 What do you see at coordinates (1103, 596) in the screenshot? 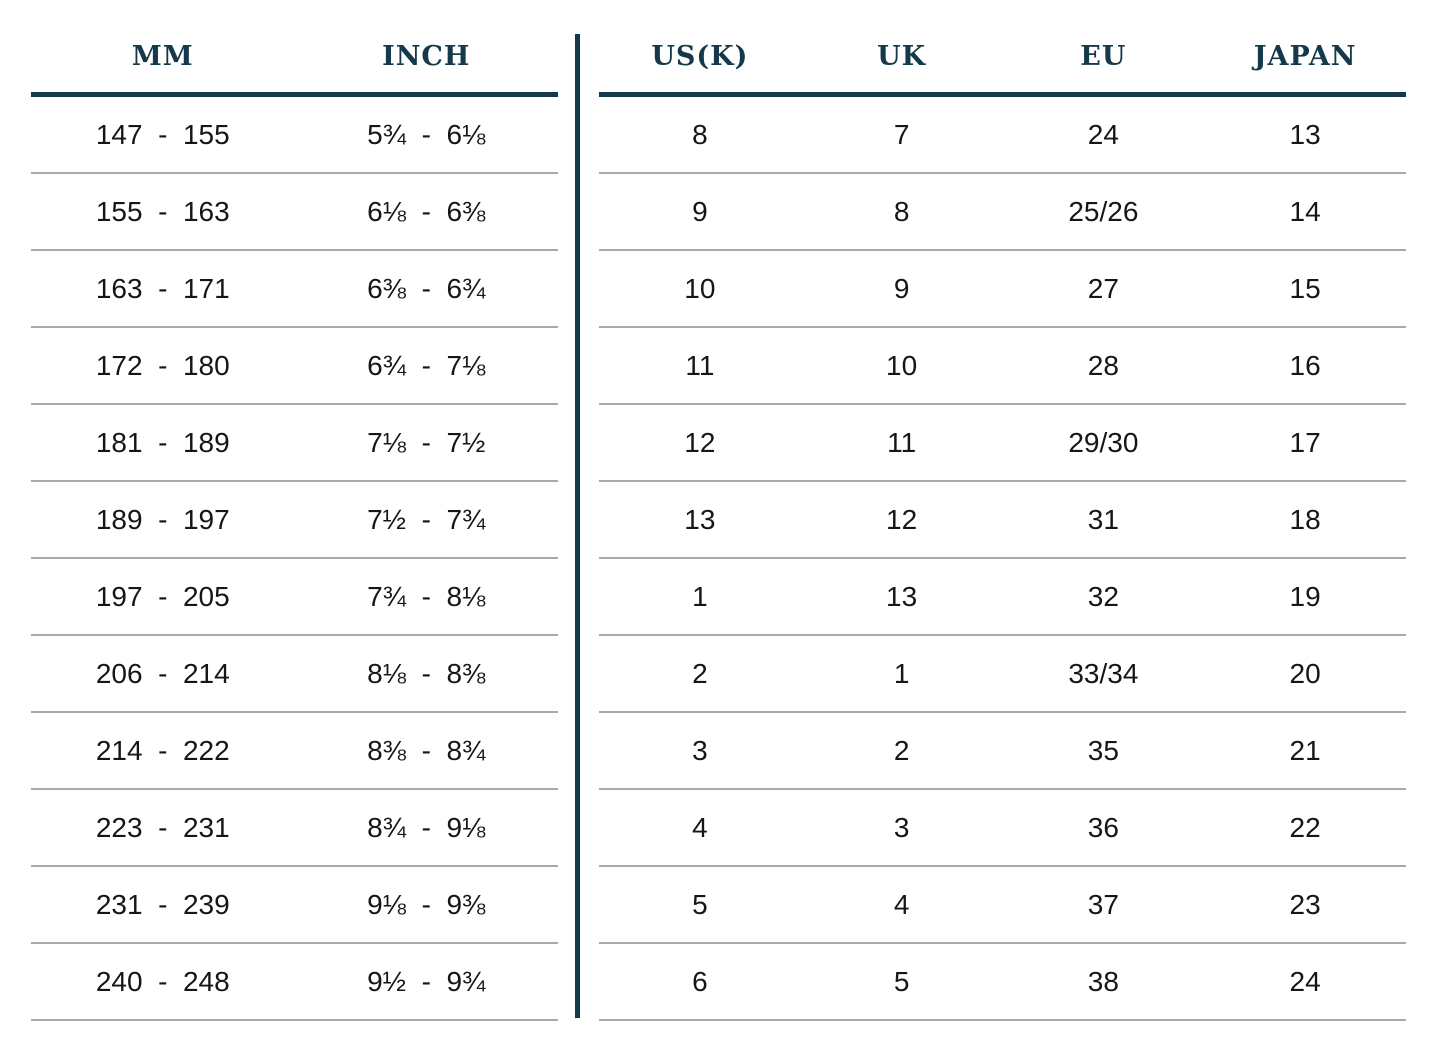
I see `table-cell: 32` at bounding box center [1103, 596].